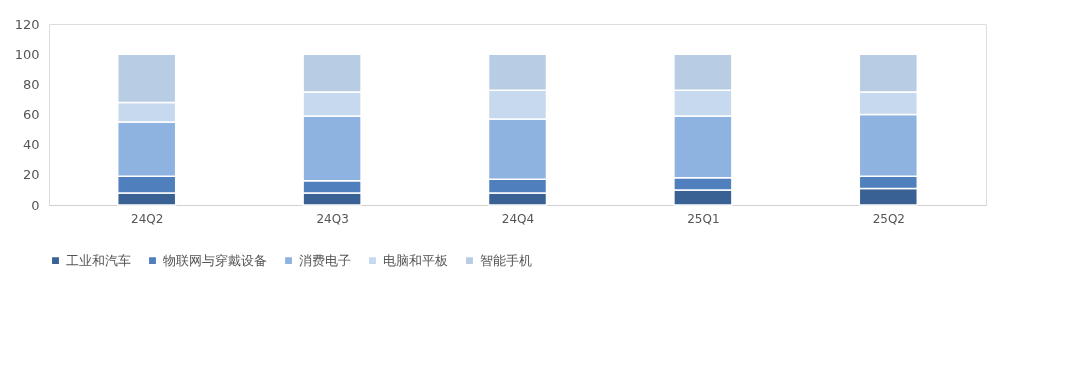 The height and width of the screenshot is (386, 1080). Describe the element at coordinates (147, 218) in the screenshot. I see `x-tick-label: 24Q2` at that location.